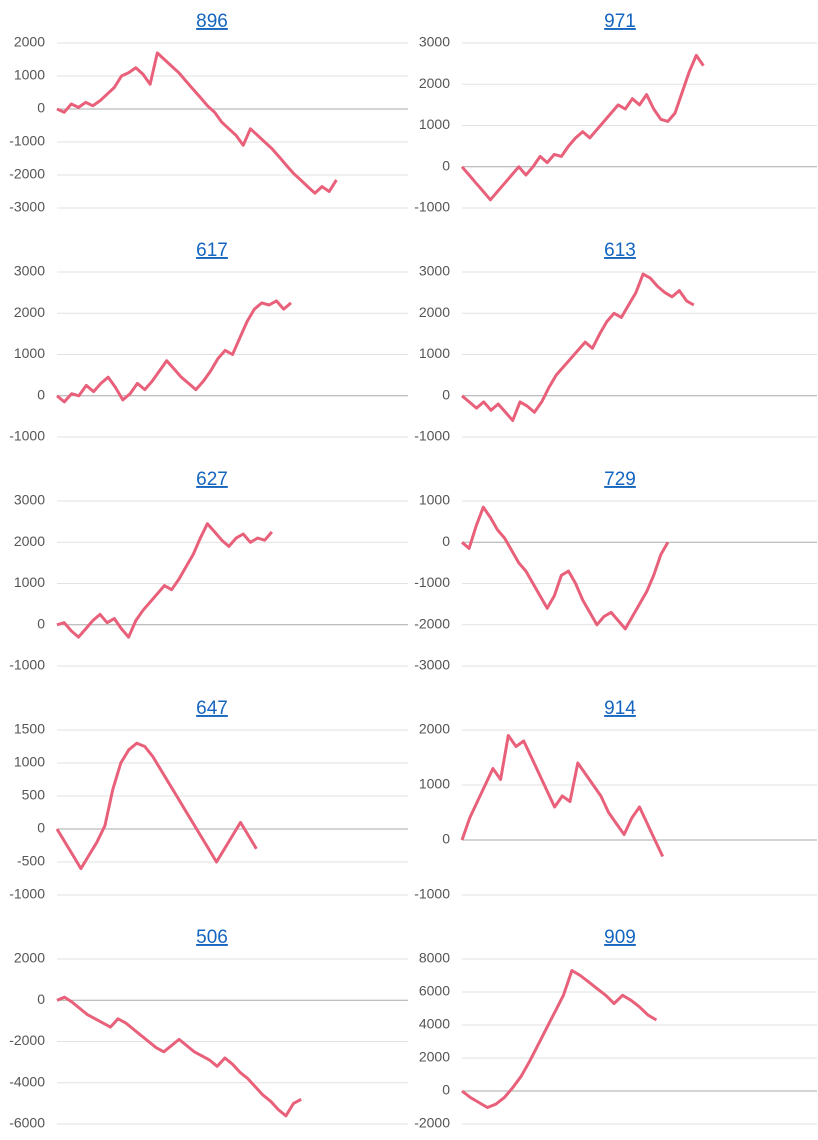 This screenshot has height=1140, width=818. What do you see at coordinates (212, 708) in the screenshot?
I see `chart-title: 647` at bounding box center [212, 708].